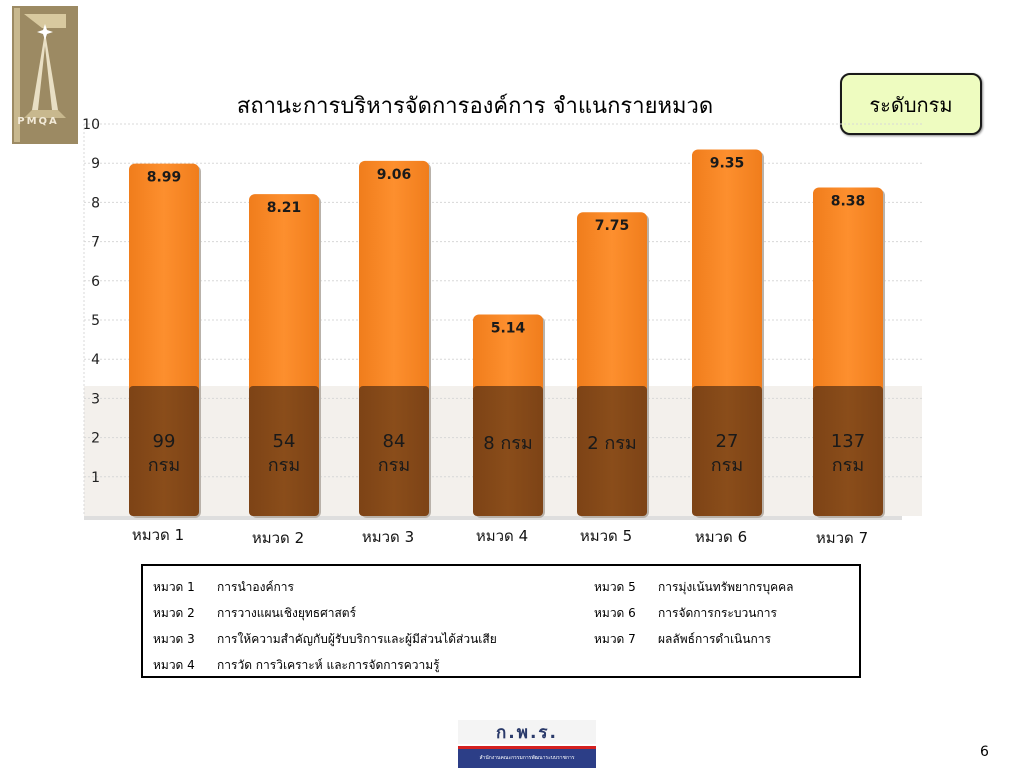  I want to click on x-tick-label: หมวด 3, so click(388, 537).